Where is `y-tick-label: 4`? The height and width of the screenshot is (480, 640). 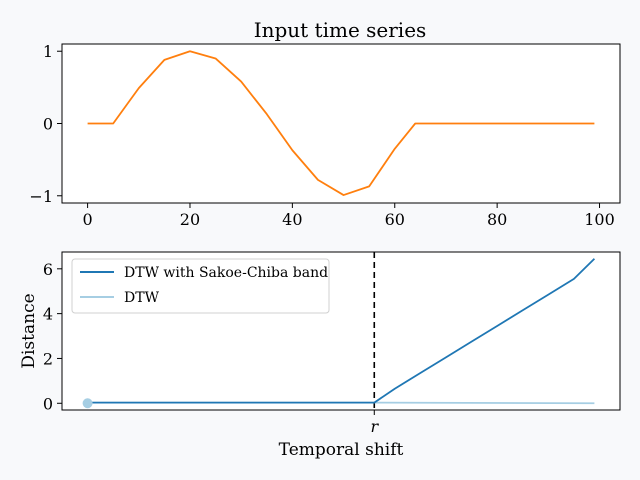
y-tick-label: 4 is located at coordinates (48, 314).